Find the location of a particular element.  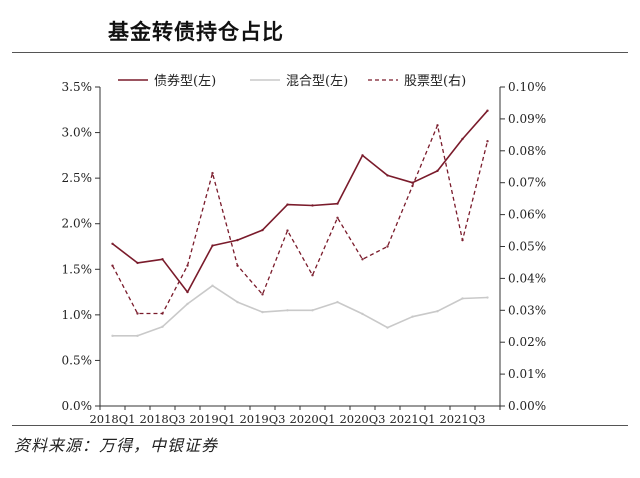

x-tick-label: 2018Q3 is located at coordinates (162, 419).